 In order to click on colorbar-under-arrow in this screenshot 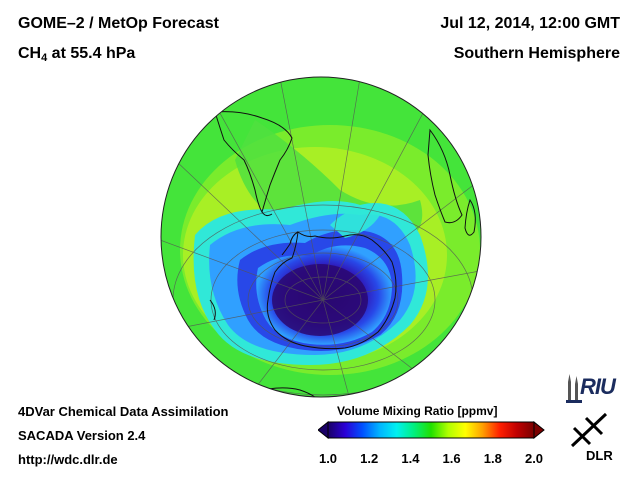, I will do `click(323, 430)`.